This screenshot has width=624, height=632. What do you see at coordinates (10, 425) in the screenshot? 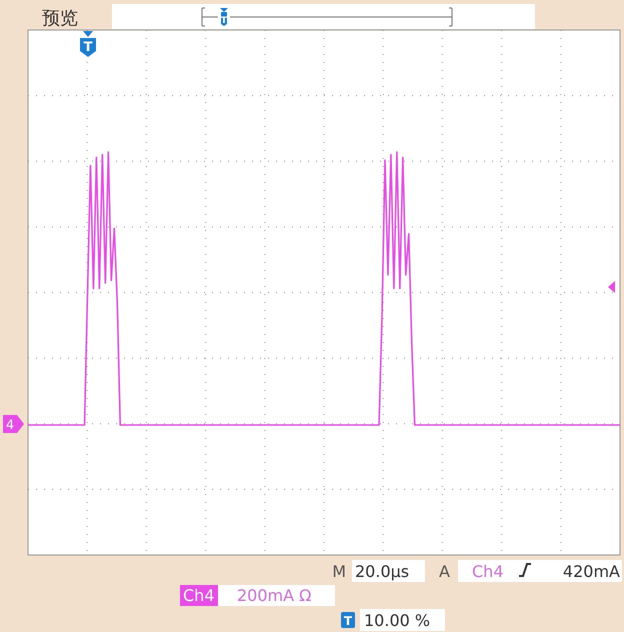
I see `text: 4` at bounding box center [10, 425].